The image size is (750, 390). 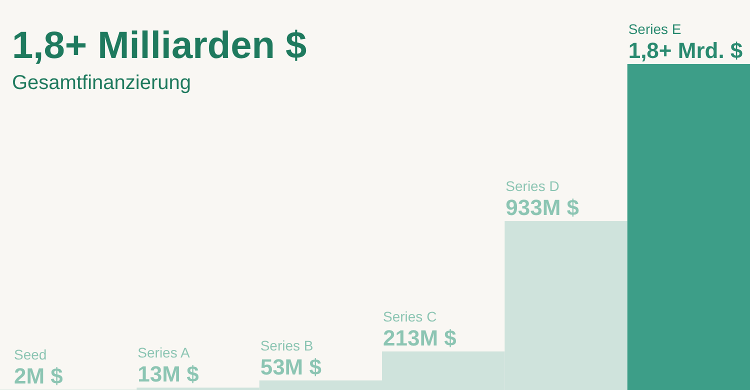 What do you see at coordinates (38, 376) in the screenshot?
I see `data-label: 2M $` at bounding box center [38, 376].